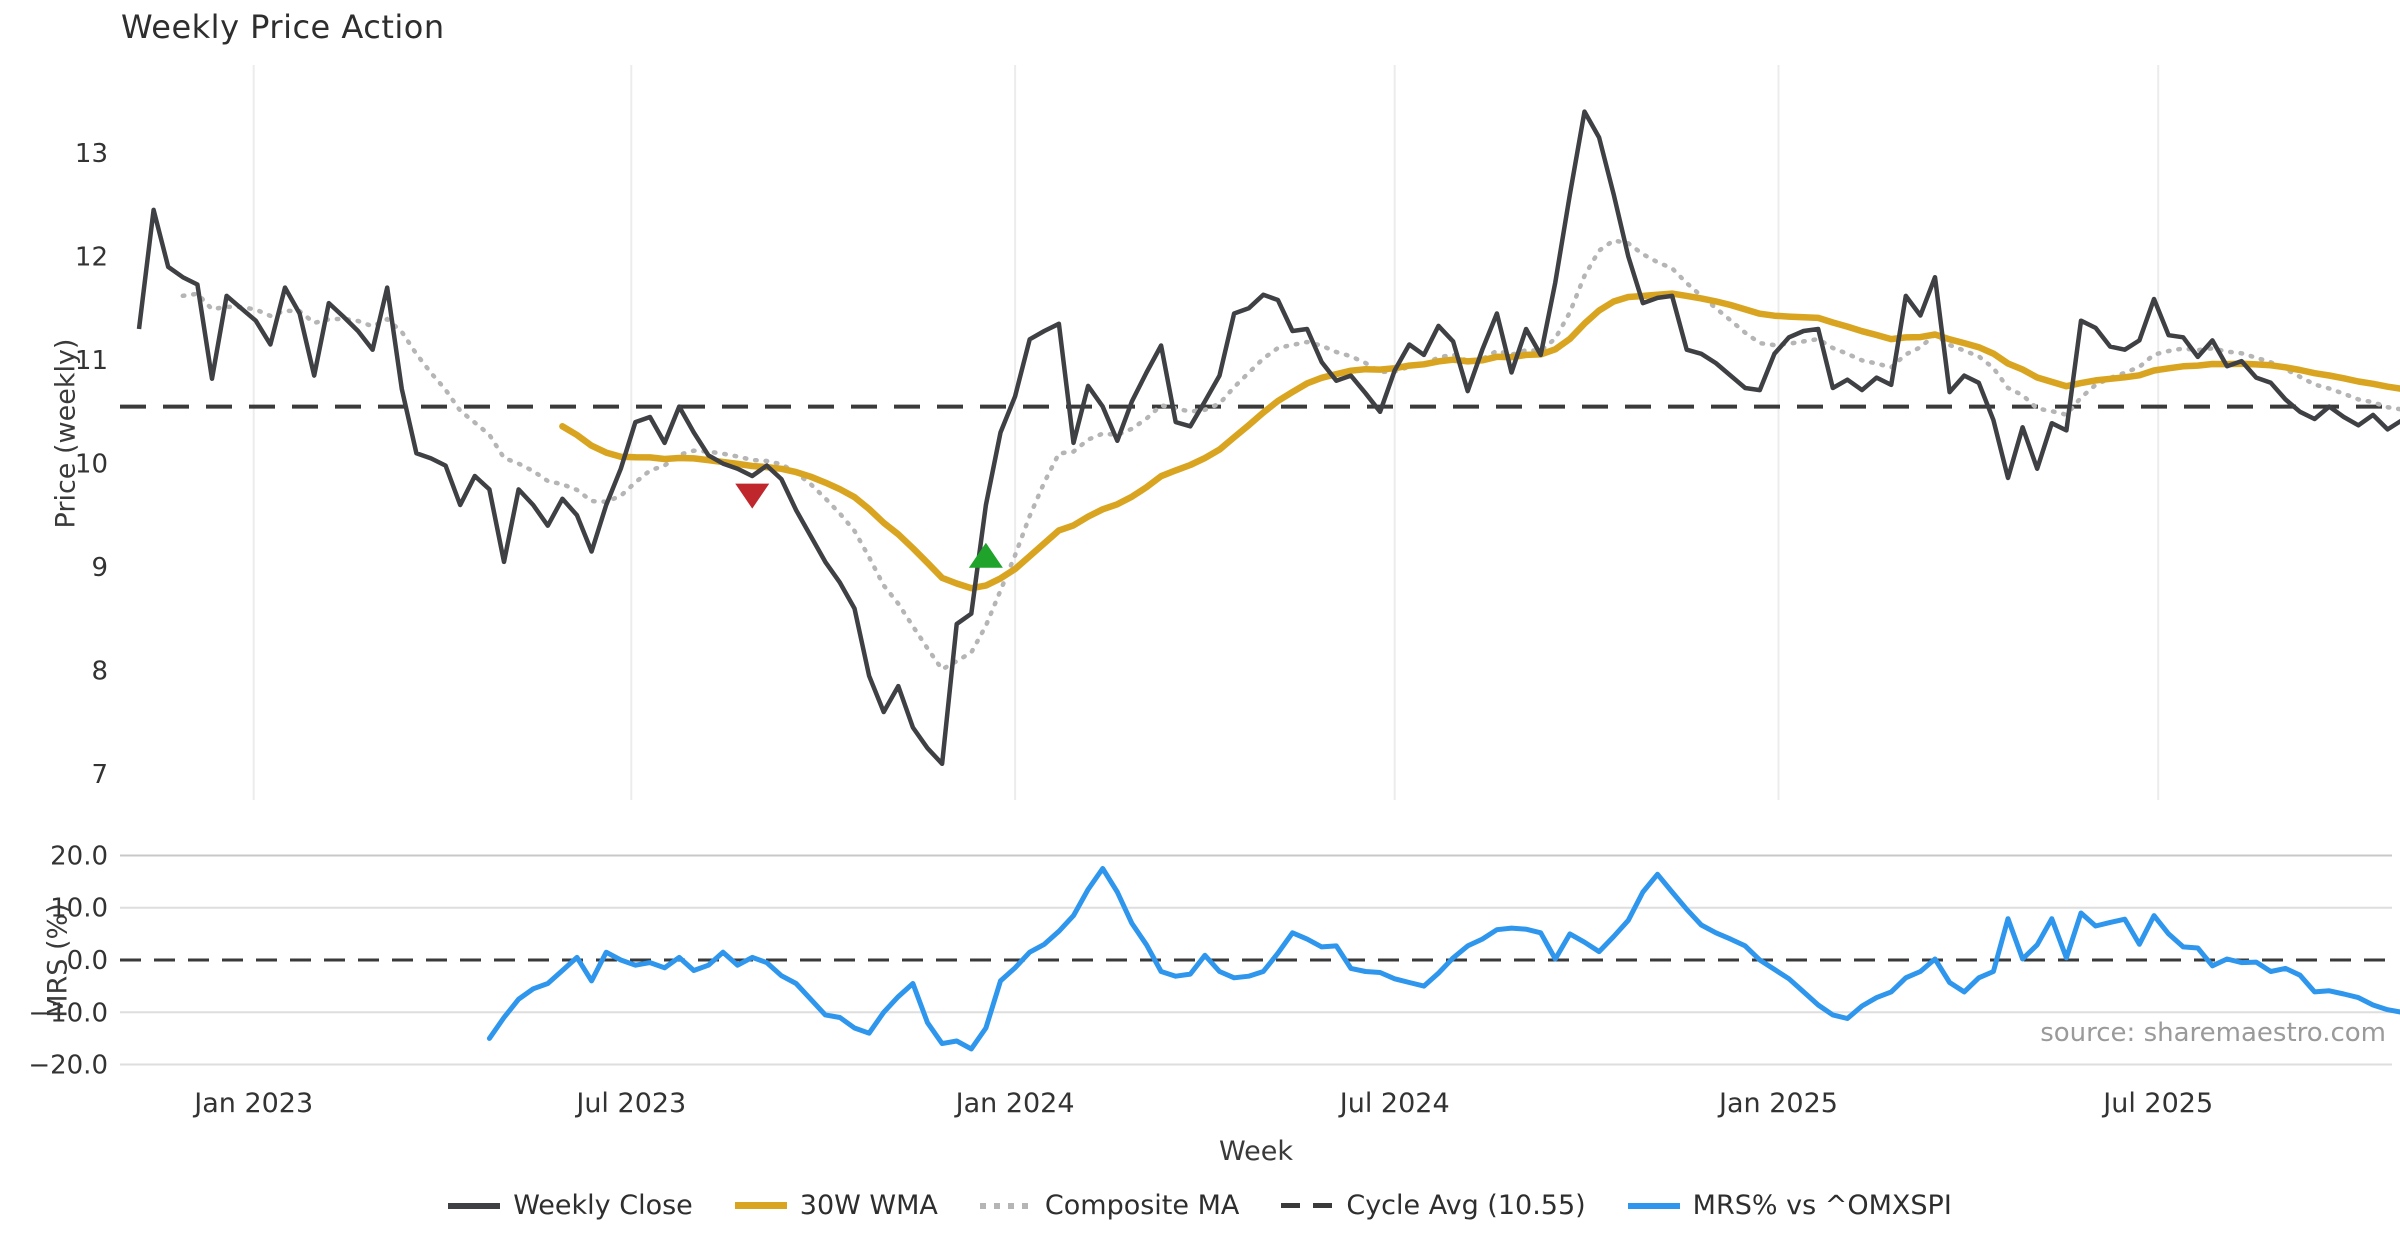  What do you see at coordinates (1014, 1103) in the screenshot?
I see `x-tick-label: Jan 2024` at bounding box center [1014, 1103].